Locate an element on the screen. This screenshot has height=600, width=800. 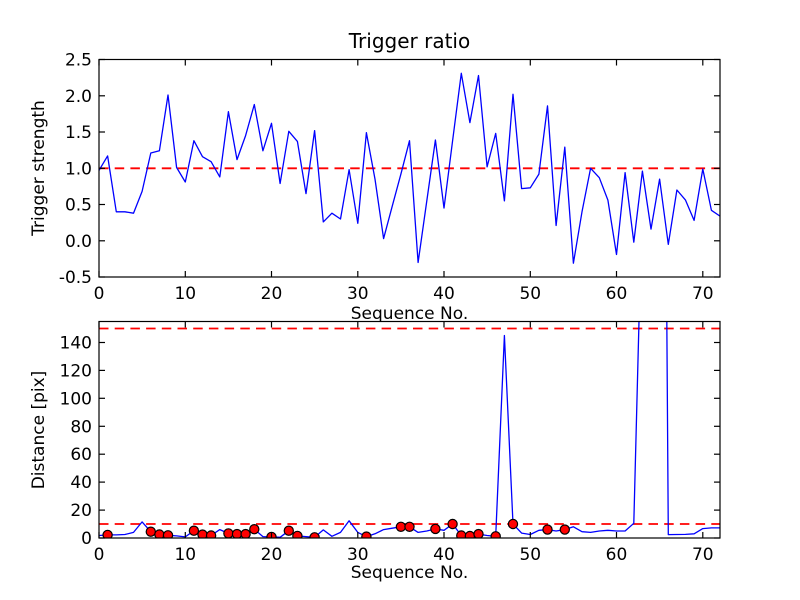
y-tick-label: 0 is located at coordinates (86, 539).